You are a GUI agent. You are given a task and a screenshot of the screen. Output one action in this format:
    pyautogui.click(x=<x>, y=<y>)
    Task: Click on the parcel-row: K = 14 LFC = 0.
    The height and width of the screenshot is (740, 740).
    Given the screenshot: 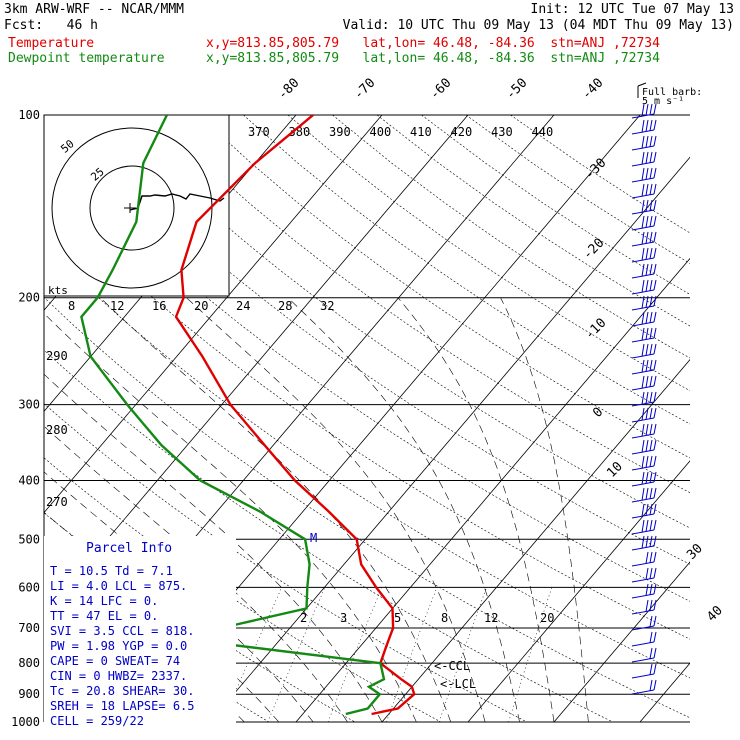 What is the action you would take?
    pyautogui.click(x=104, y=601)
    